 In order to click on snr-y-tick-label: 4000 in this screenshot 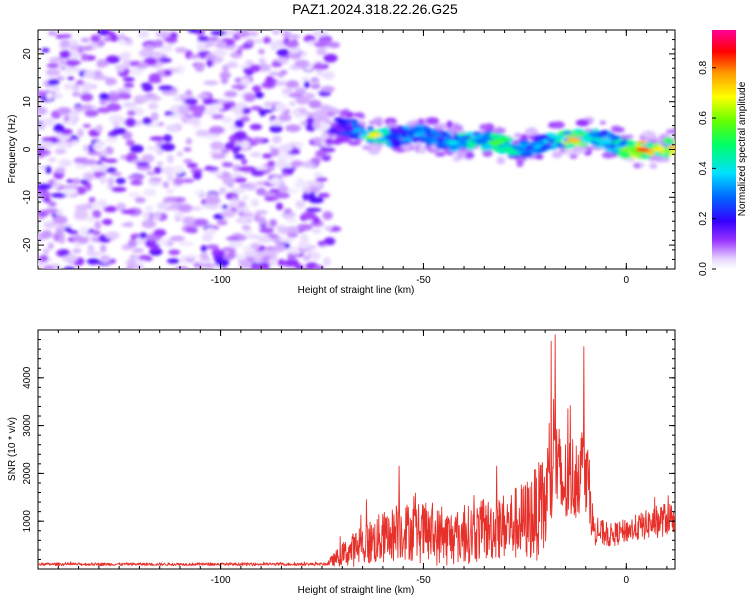, I will do `click(27, 377)`.